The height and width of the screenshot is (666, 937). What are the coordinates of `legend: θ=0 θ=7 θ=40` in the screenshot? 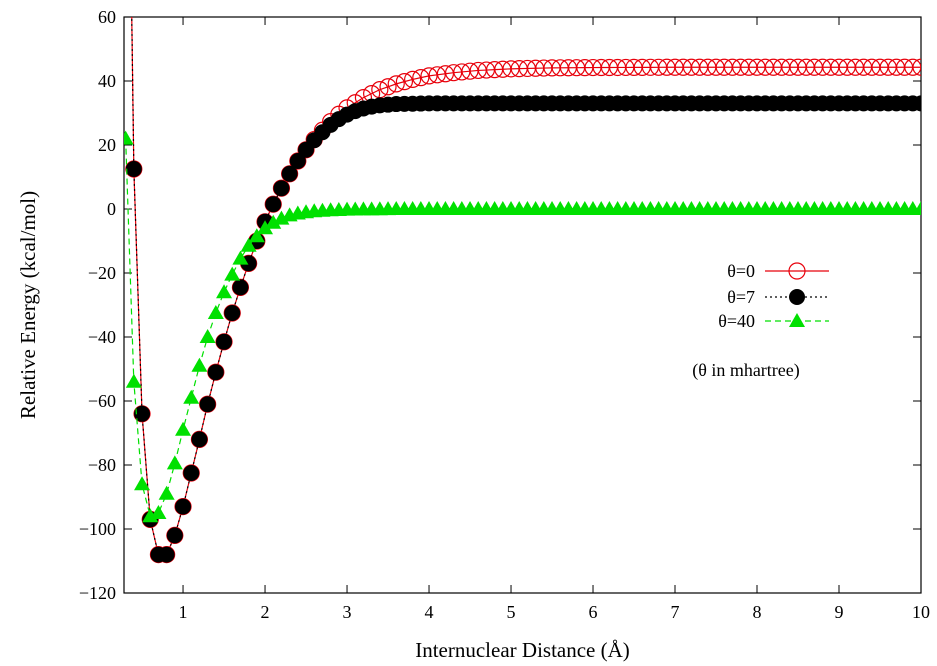 It's located at (773, 296).